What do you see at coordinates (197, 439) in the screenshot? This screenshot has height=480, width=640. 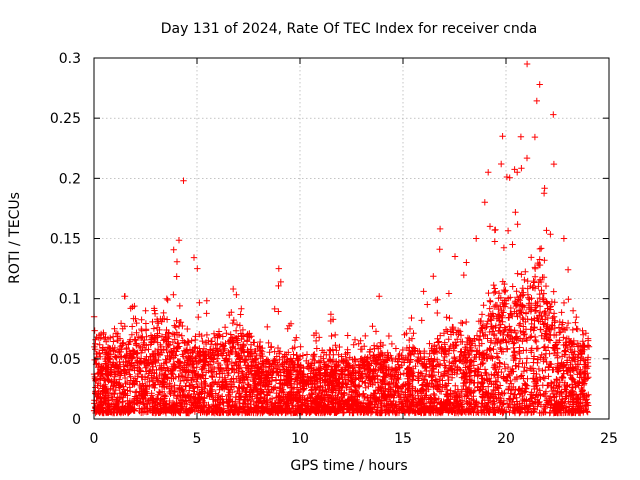 I see `x-tick-label: 5` at bounding box center [197, 439].